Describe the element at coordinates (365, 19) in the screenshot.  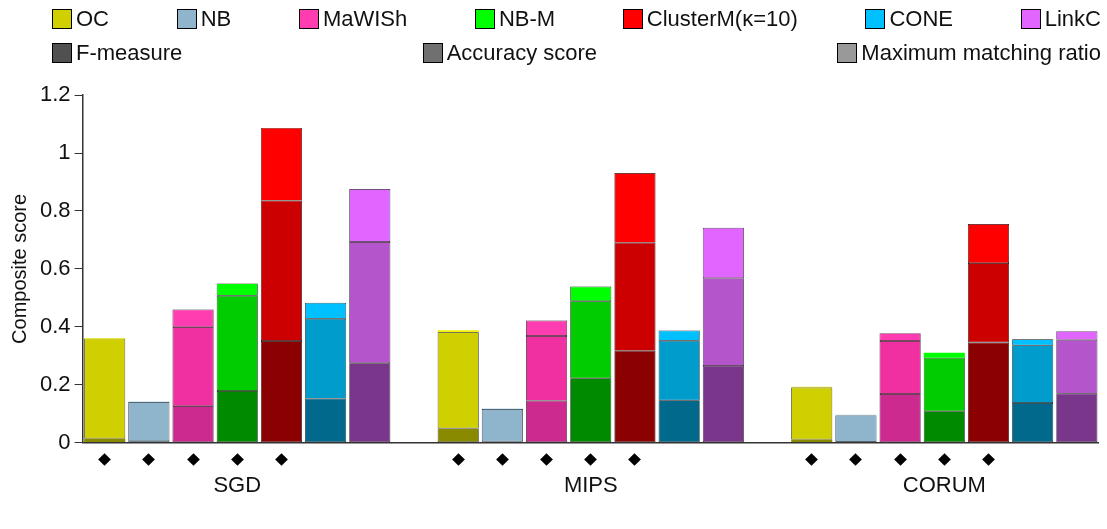
I see `legend-label: MaWISh` at that location.